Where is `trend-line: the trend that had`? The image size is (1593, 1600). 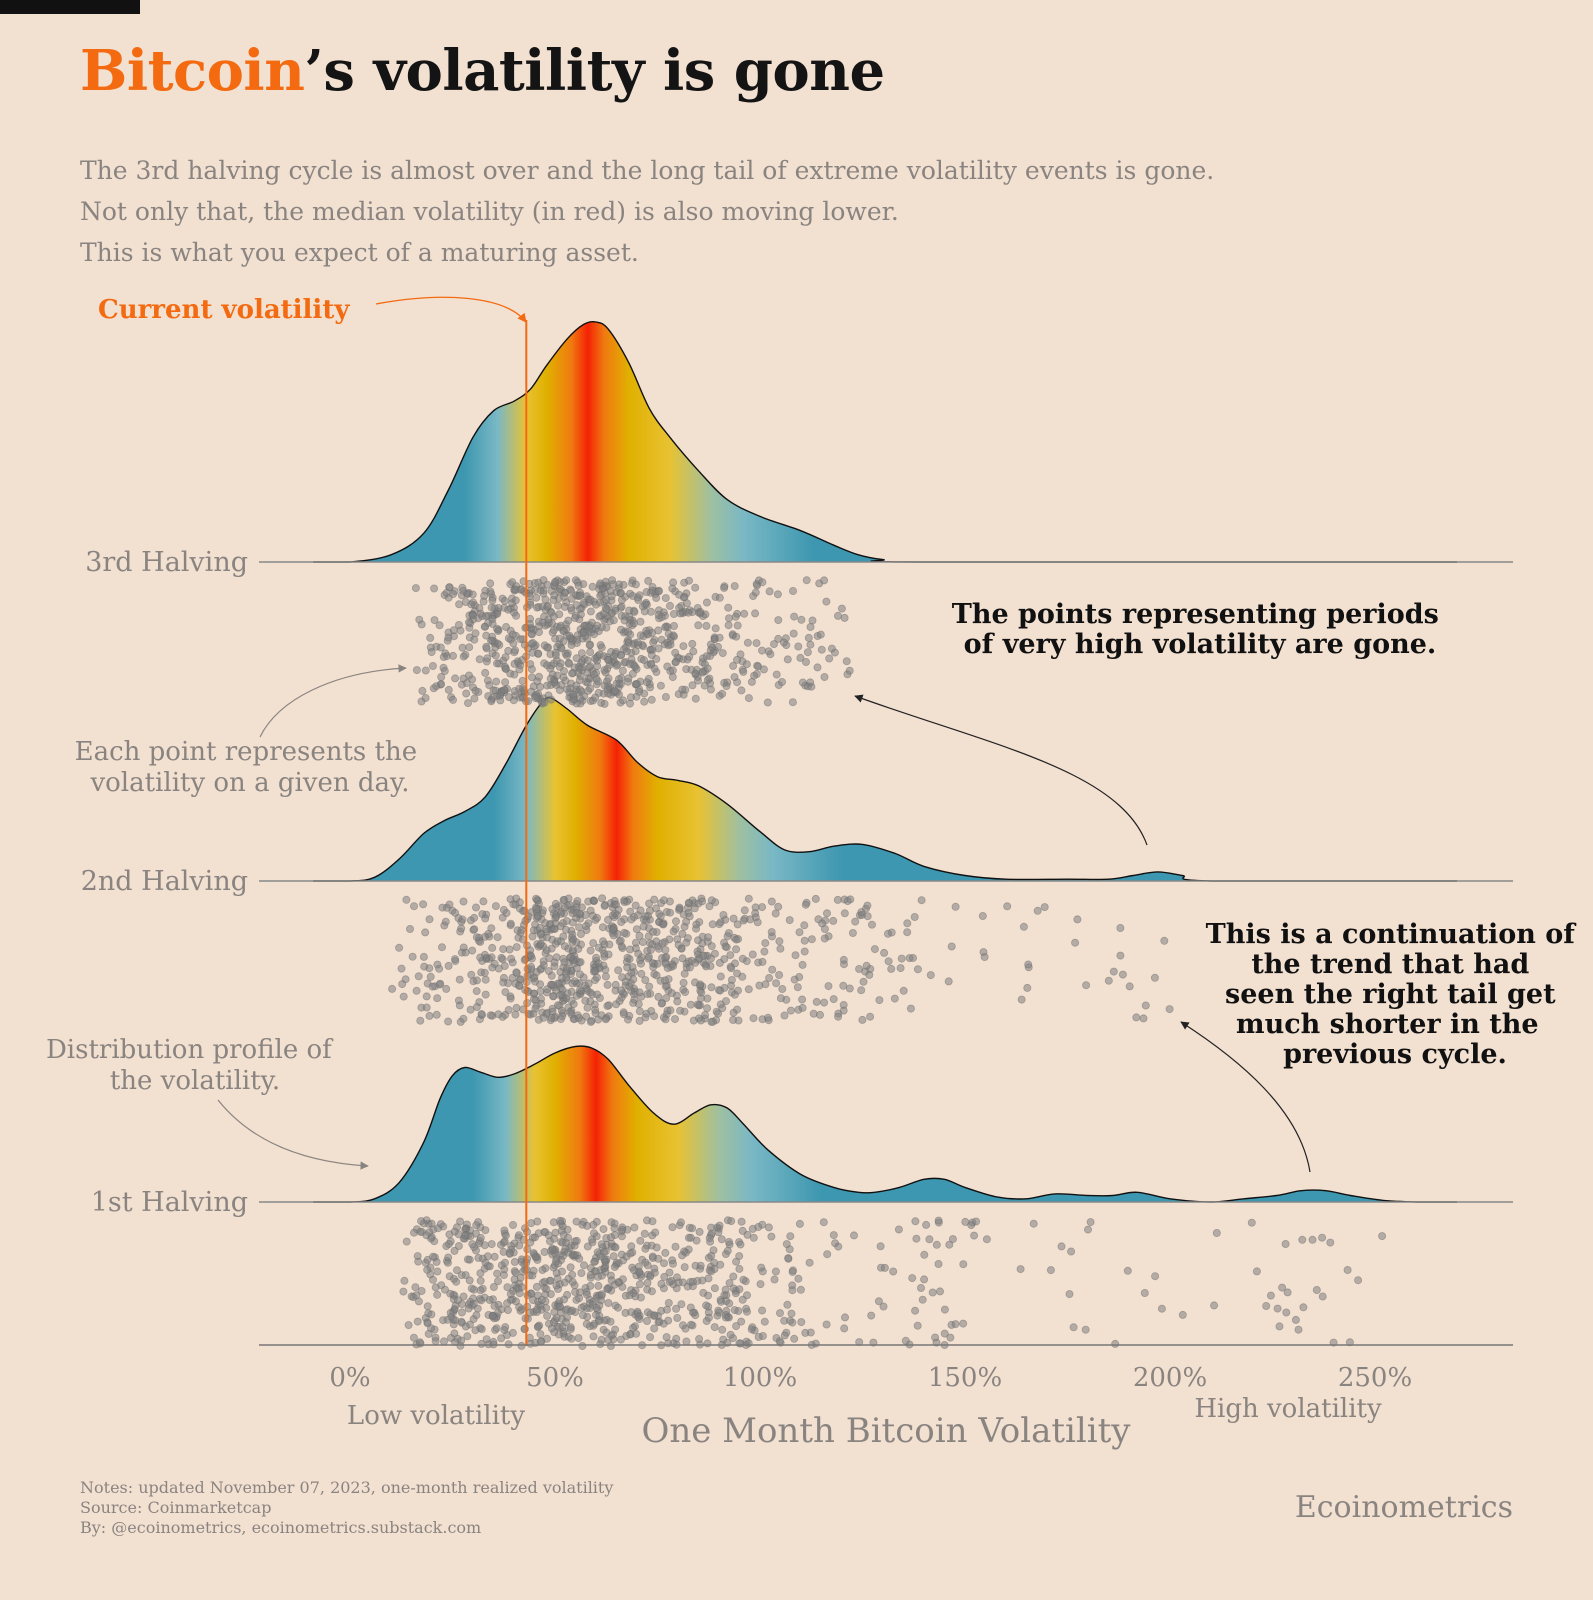
trend-line: the trend that had is located at coordinates (1390, 964).